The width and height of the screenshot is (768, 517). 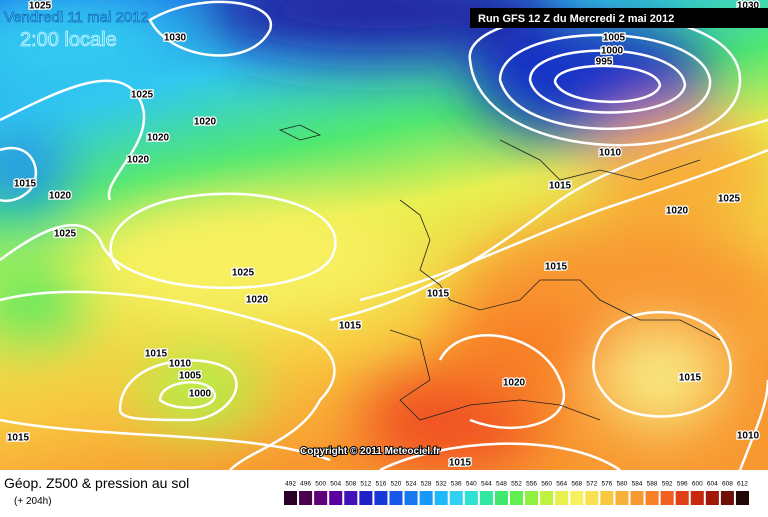 What do you see at coordinates (411, 484) in the screenshot?
I see `legend-label: 524` at bounding box center [411, 484].